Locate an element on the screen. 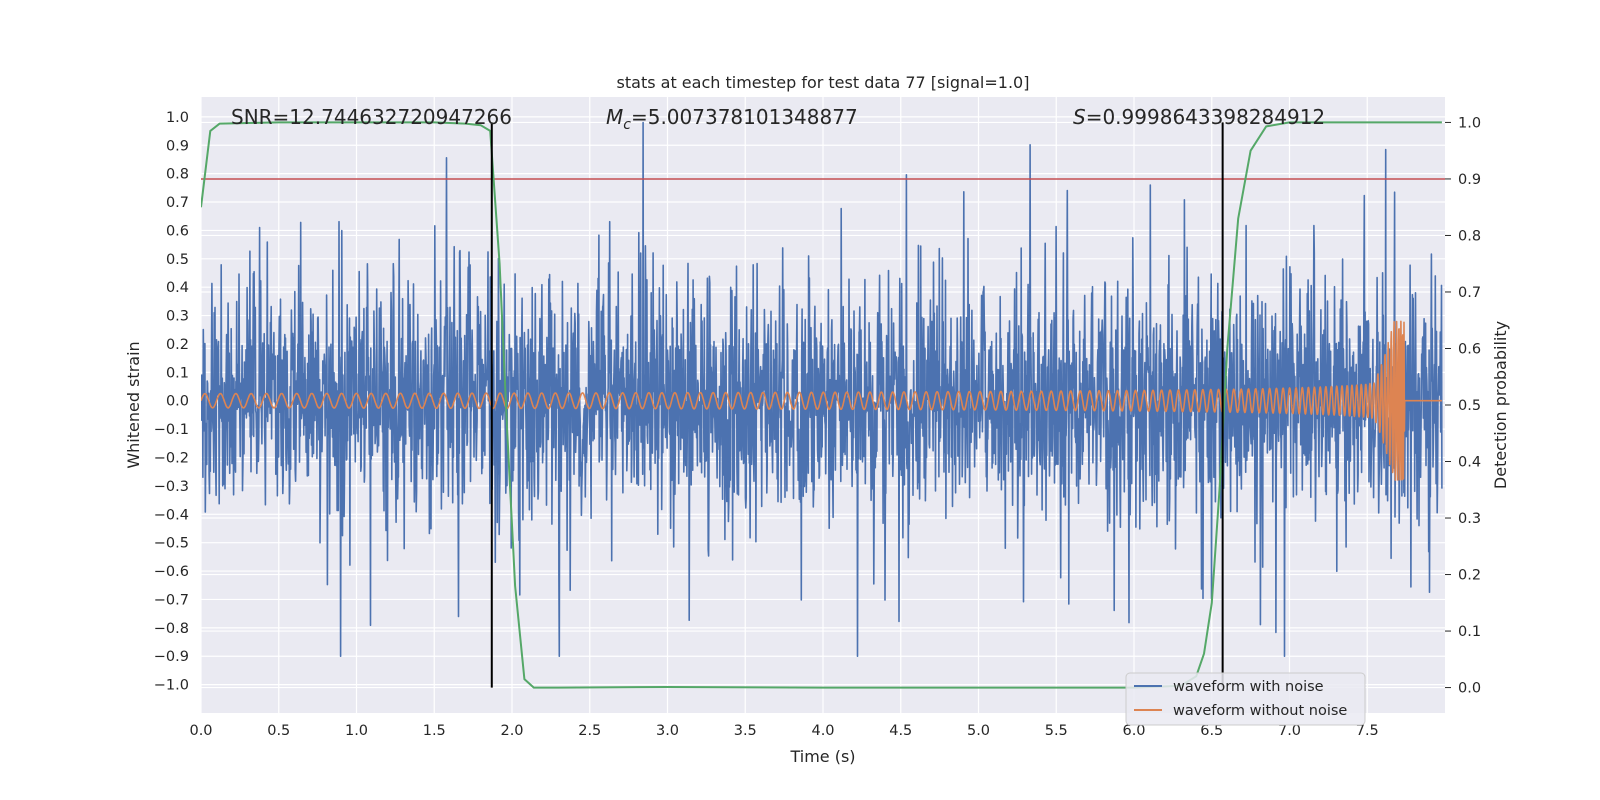  y2-tick-label: 0.0 is located at coordinates (1469, 689).